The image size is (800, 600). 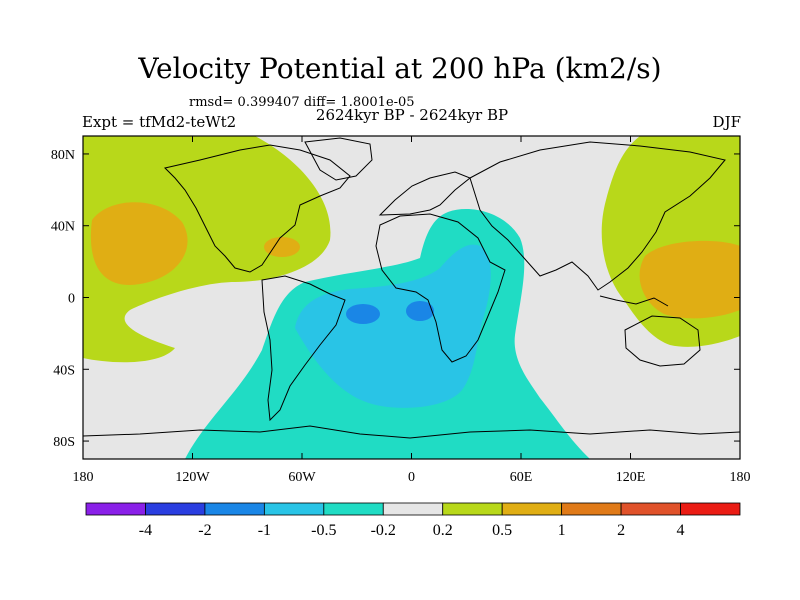 I want to click on coast-australia, so click(x=662, y=341).